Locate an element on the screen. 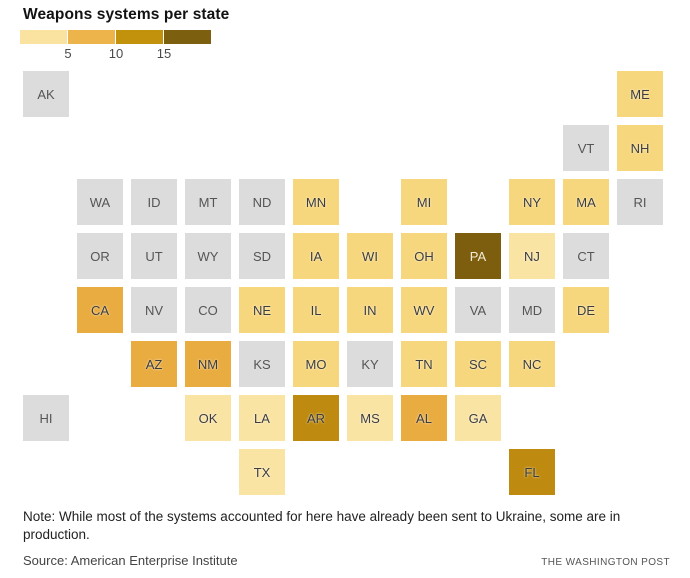  state-tile-WY: WY is located at coordinates (208, 256).